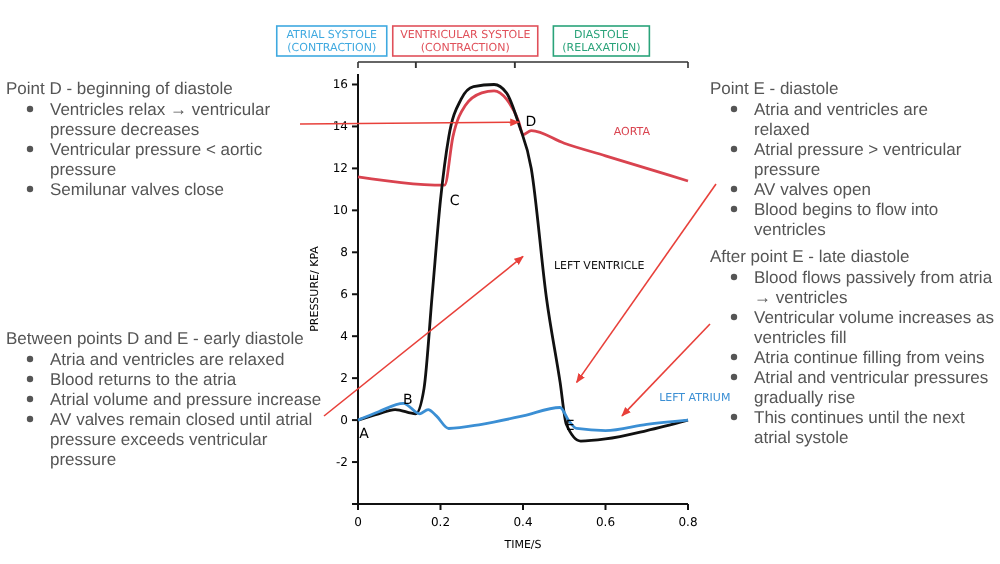 This screenshot has width=1000, height=564. What do you see at coordinates (523, 138) in the screenshot?
I see `line-series` at bounding box center [523, 138].